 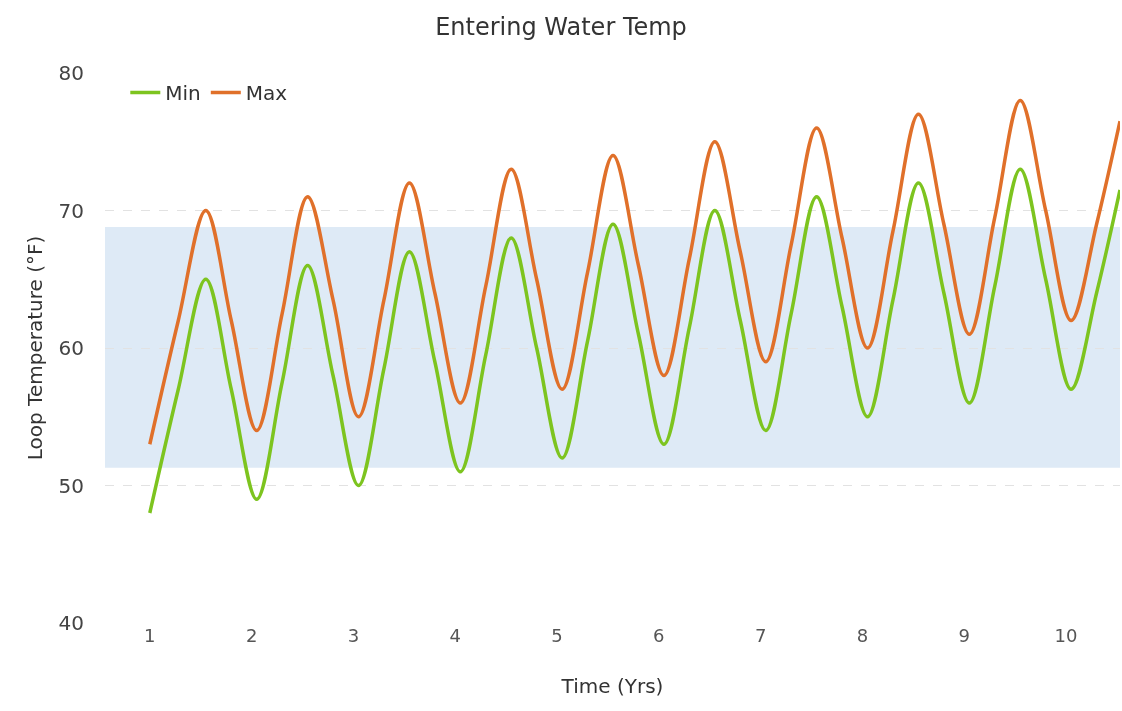 I want to click on x-tick-label: 6, so click(x=659, y=635).